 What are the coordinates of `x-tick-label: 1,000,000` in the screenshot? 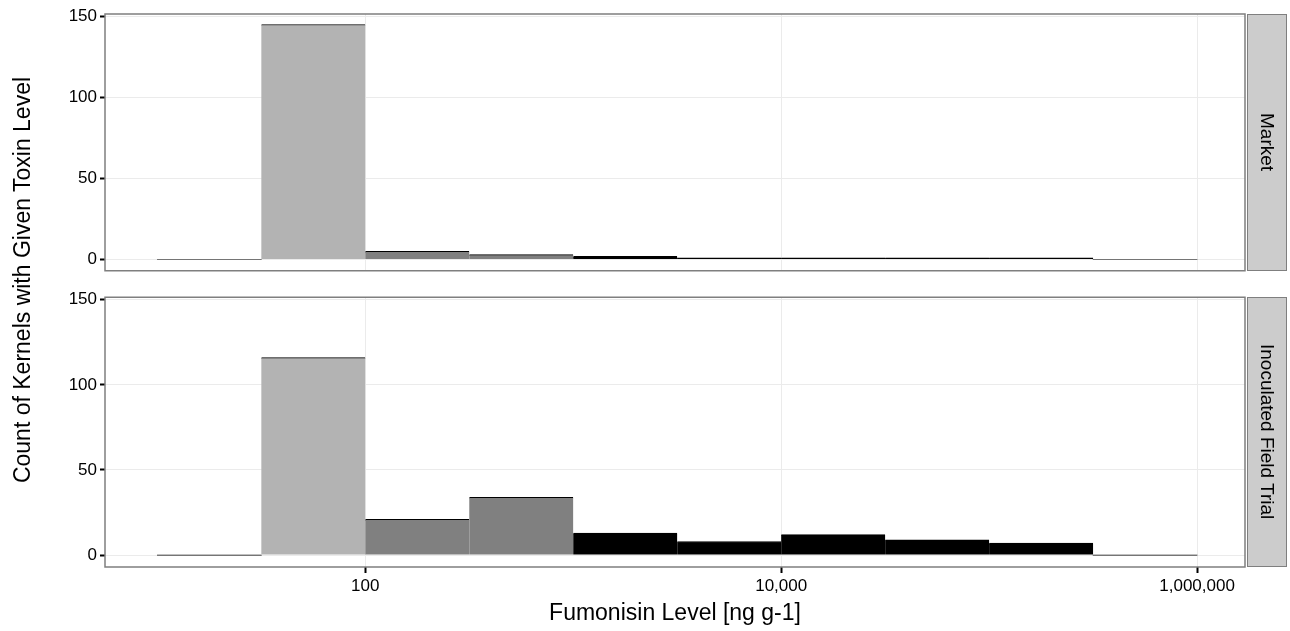 It's located at (1197, 585).